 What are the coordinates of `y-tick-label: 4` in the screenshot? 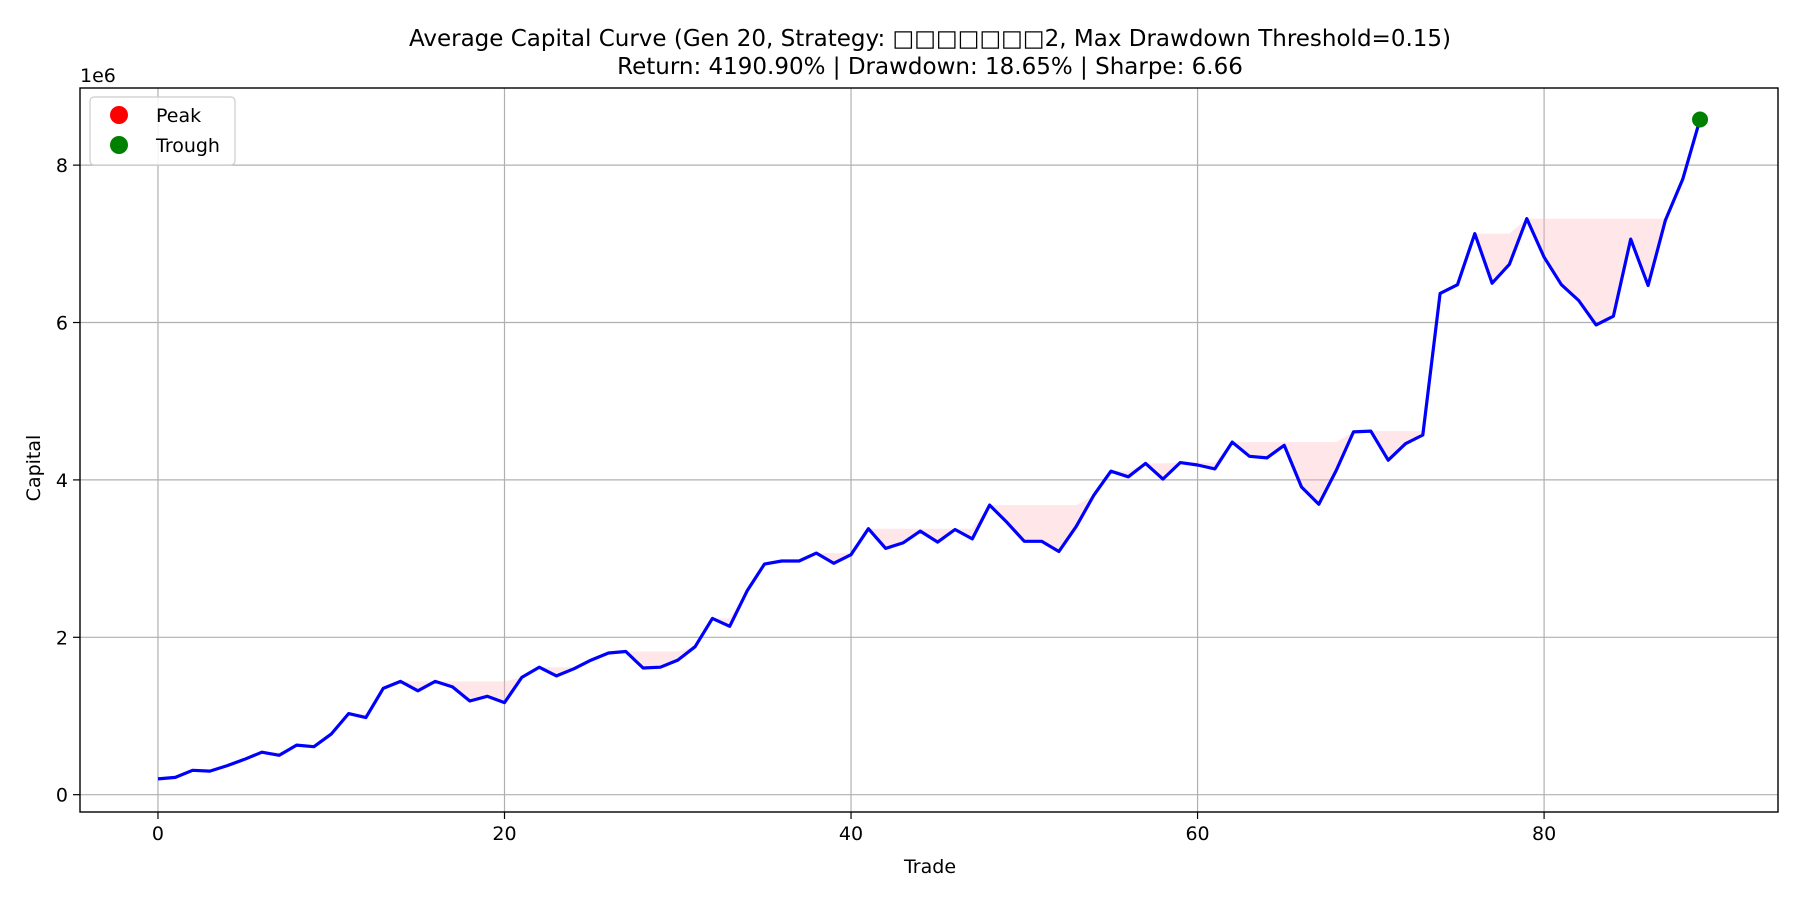 It's located at (62, 481).